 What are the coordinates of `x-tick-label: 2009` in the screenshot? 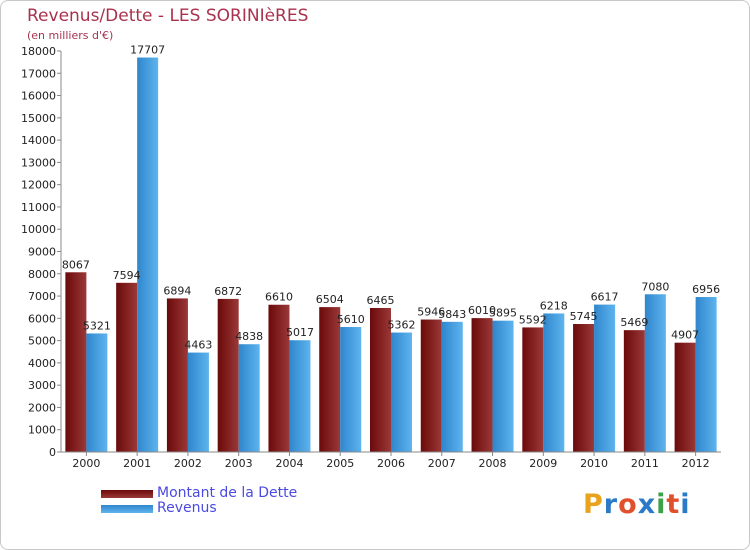 It's located at (543, 463).